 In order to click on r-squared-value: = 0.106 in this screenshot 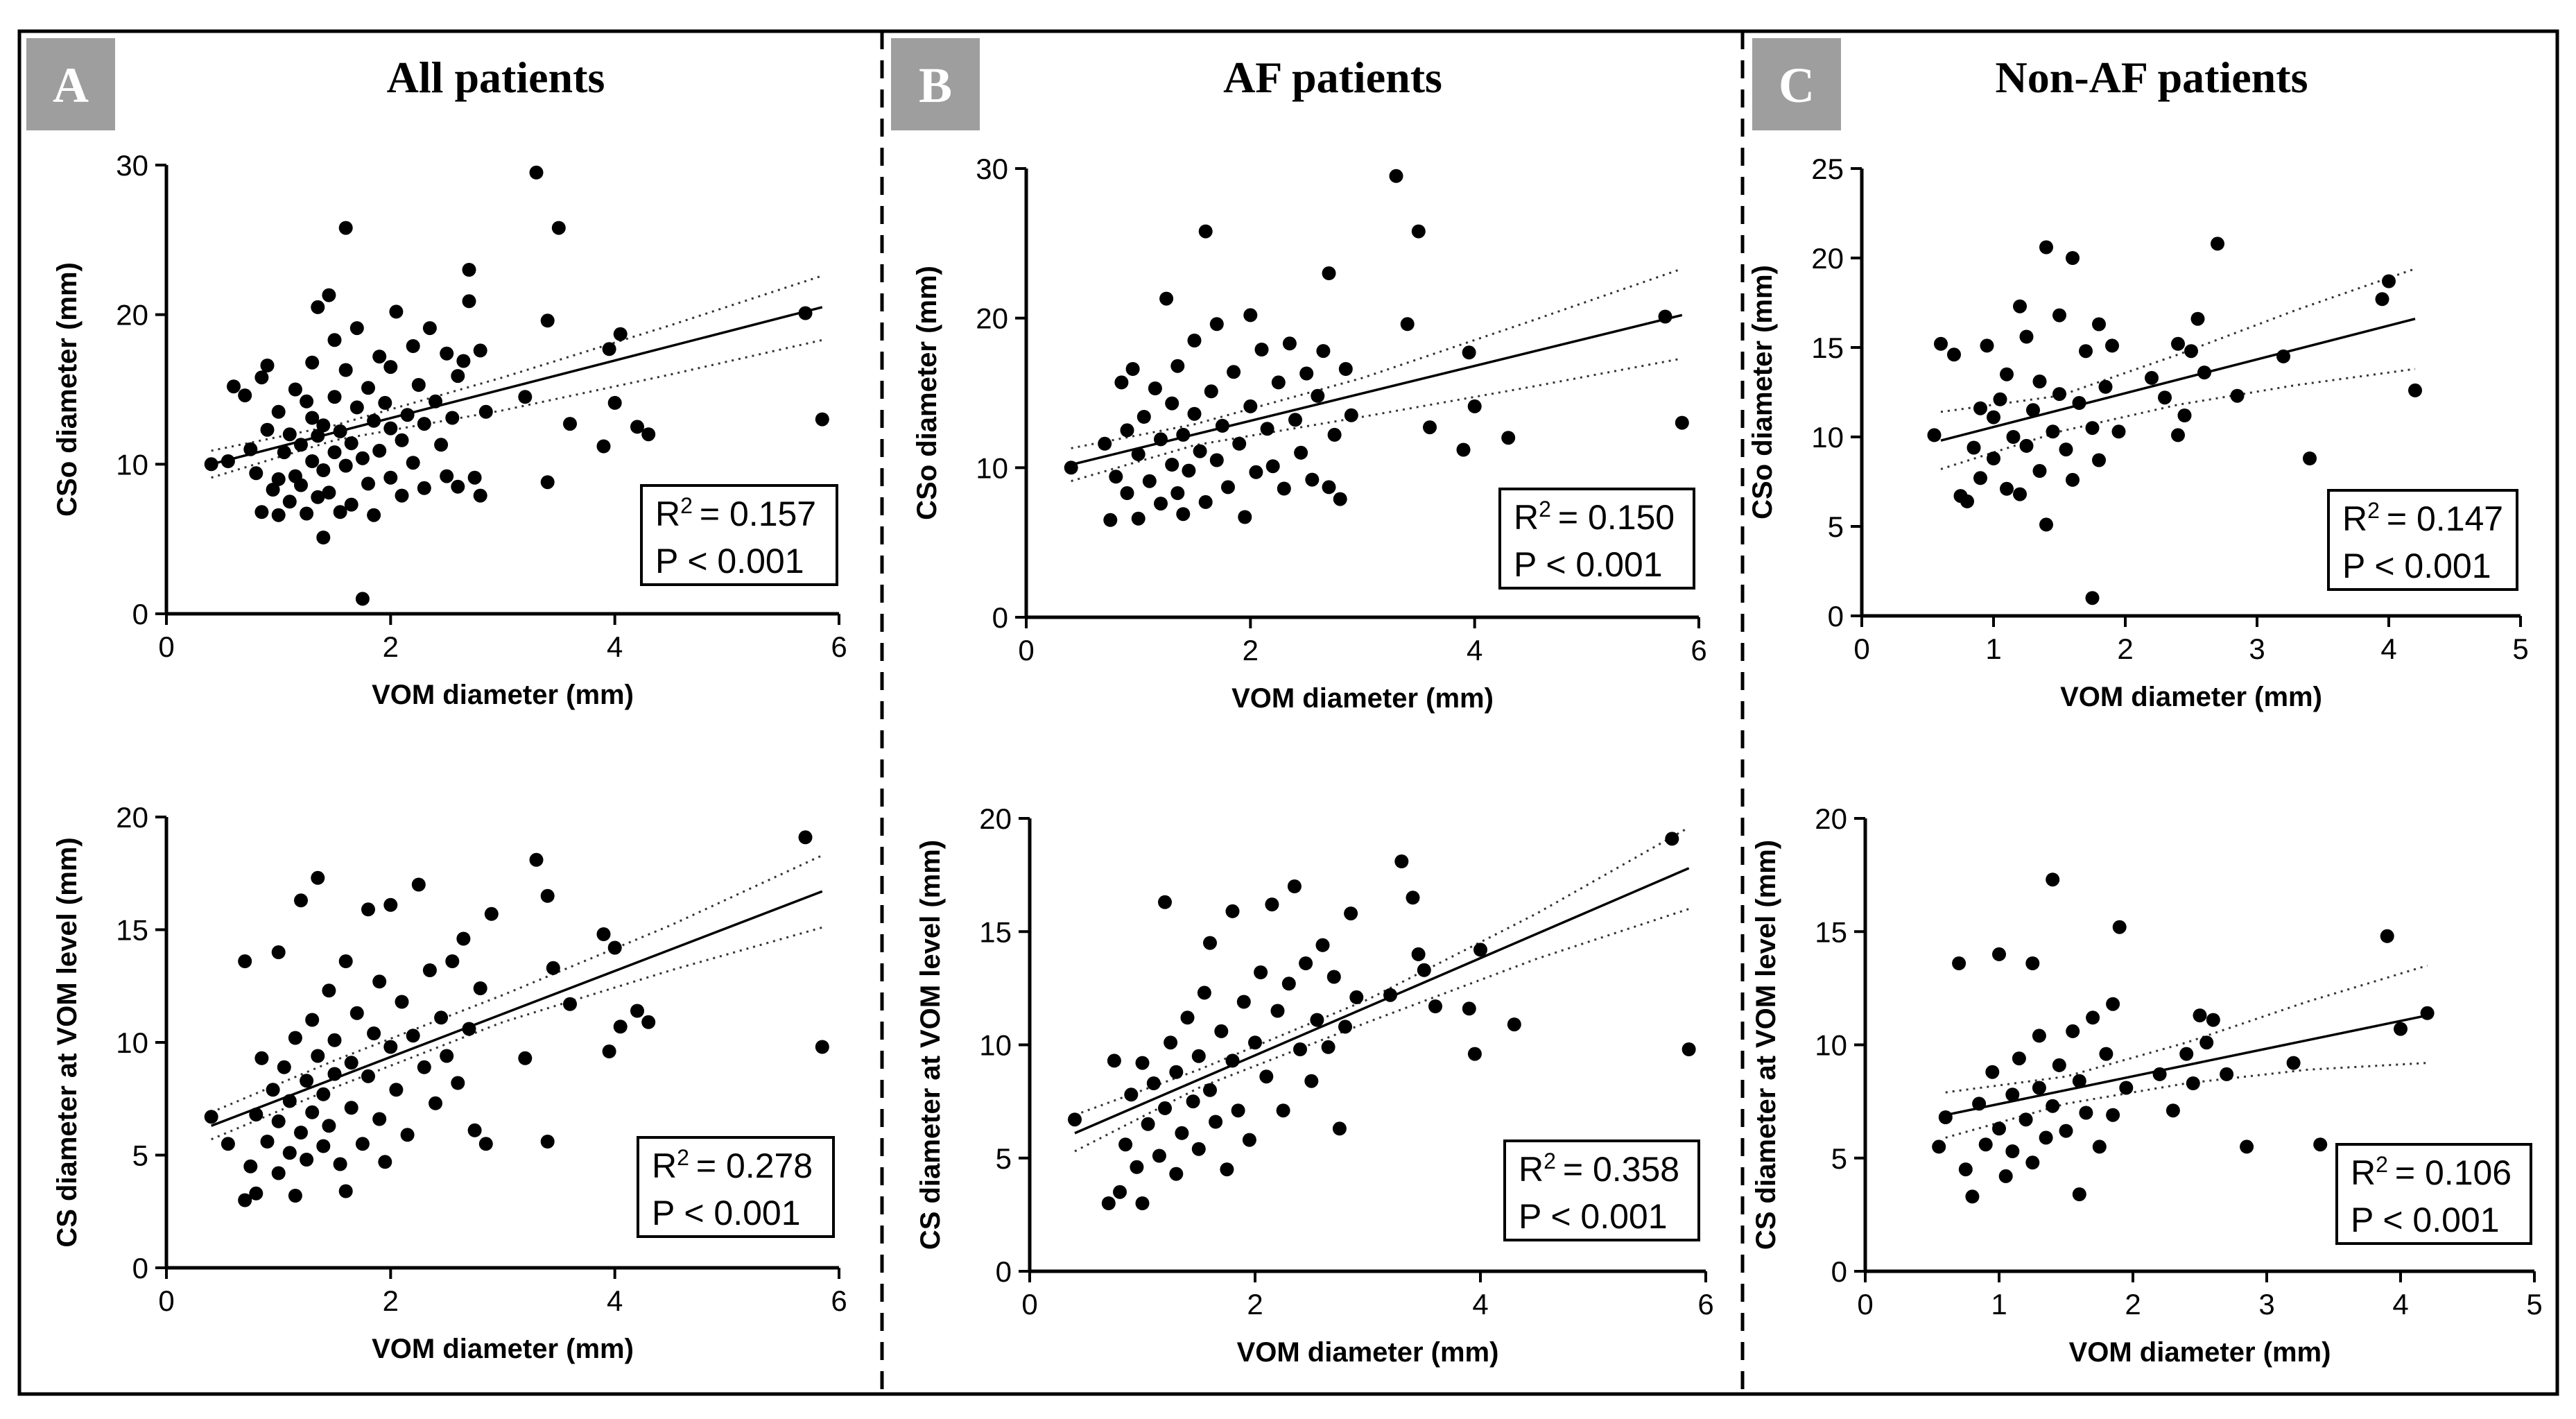, I will do `click(2453, 1172)`.